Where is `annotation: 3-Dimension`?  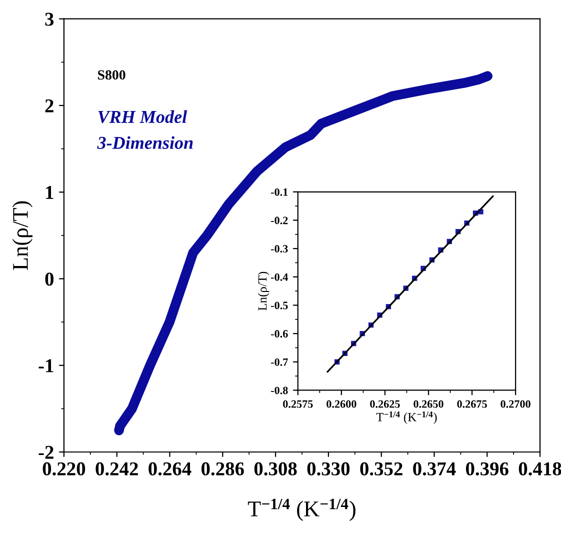
annotation: 3-Dimension is located at coordinates (145, 142).